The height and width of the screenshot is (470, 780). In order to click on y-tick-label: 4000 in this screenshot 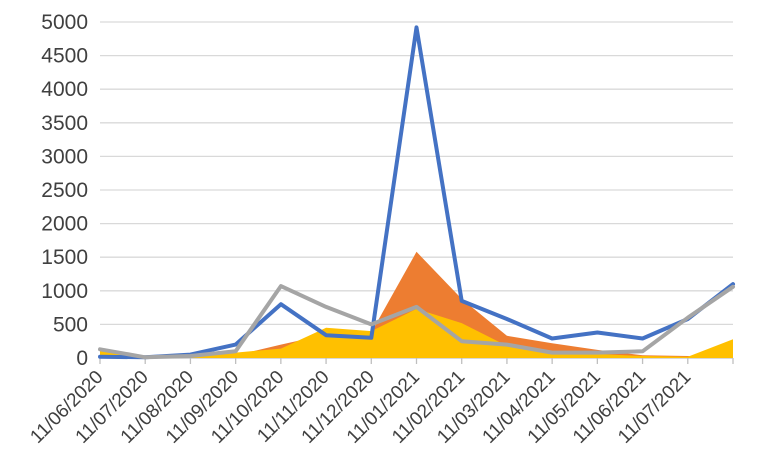, I will do `click(64, 89)`.